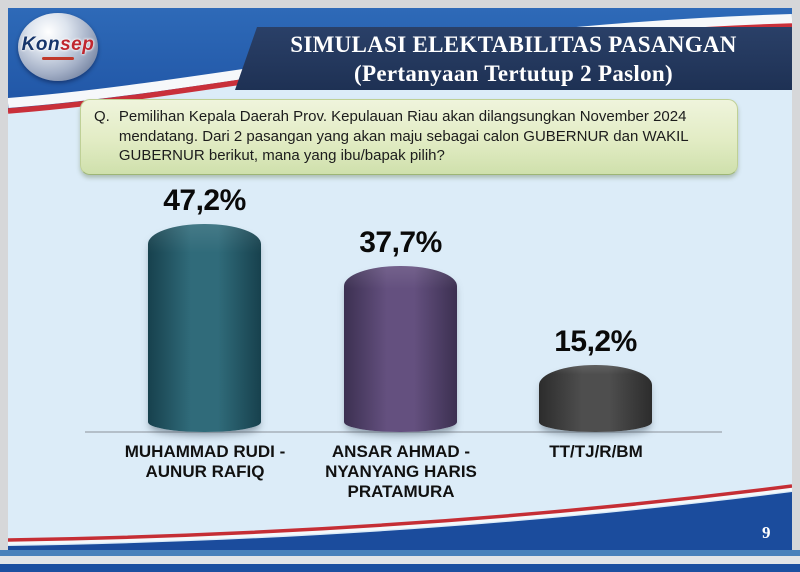 This screenshot has height=572, width=800. Describe the element at coordinates (400, 513) in the screenshot. I see `footer-red-stripe` at that location.